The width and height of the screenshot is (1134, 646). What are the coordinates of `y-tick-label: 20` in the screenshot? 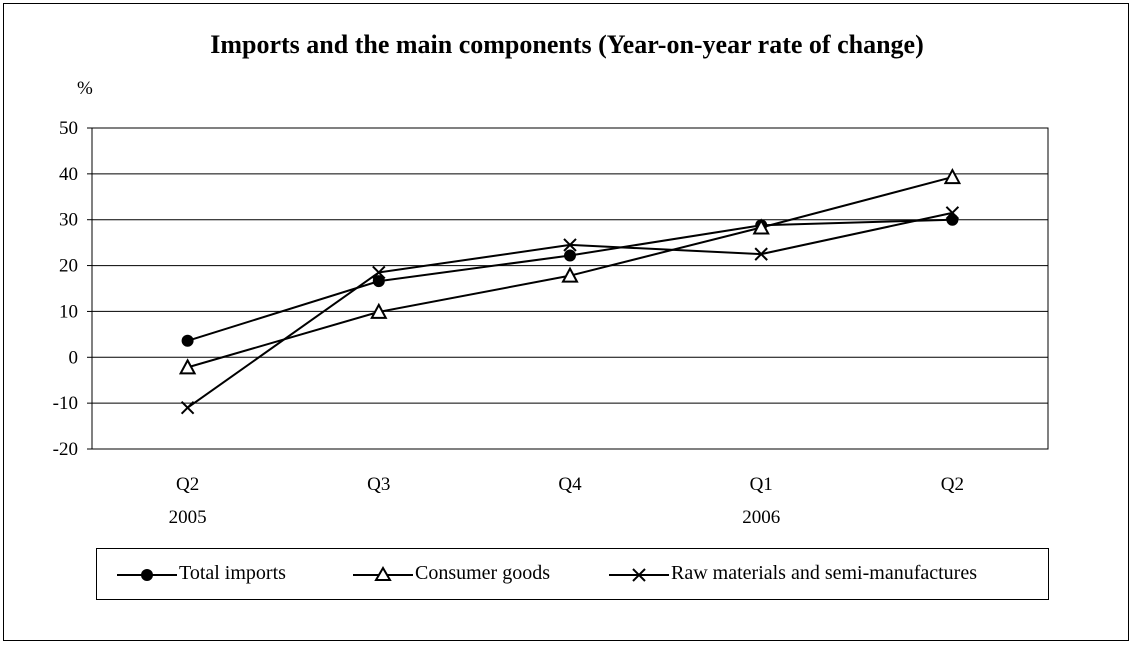 It's located at (68, 266).